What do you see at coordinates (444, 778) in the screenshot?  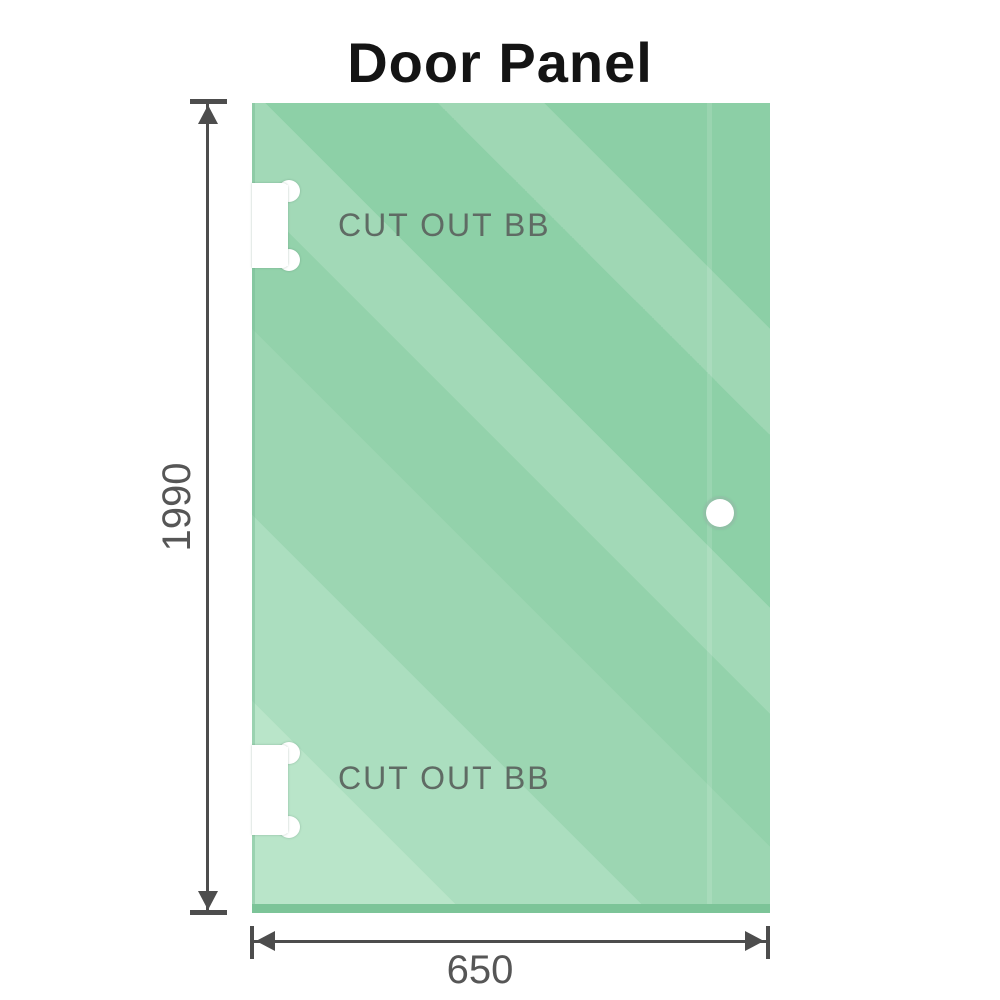 I see `cutout-label-bottom: CUT OUT BB` at bounding box center [444, 778].